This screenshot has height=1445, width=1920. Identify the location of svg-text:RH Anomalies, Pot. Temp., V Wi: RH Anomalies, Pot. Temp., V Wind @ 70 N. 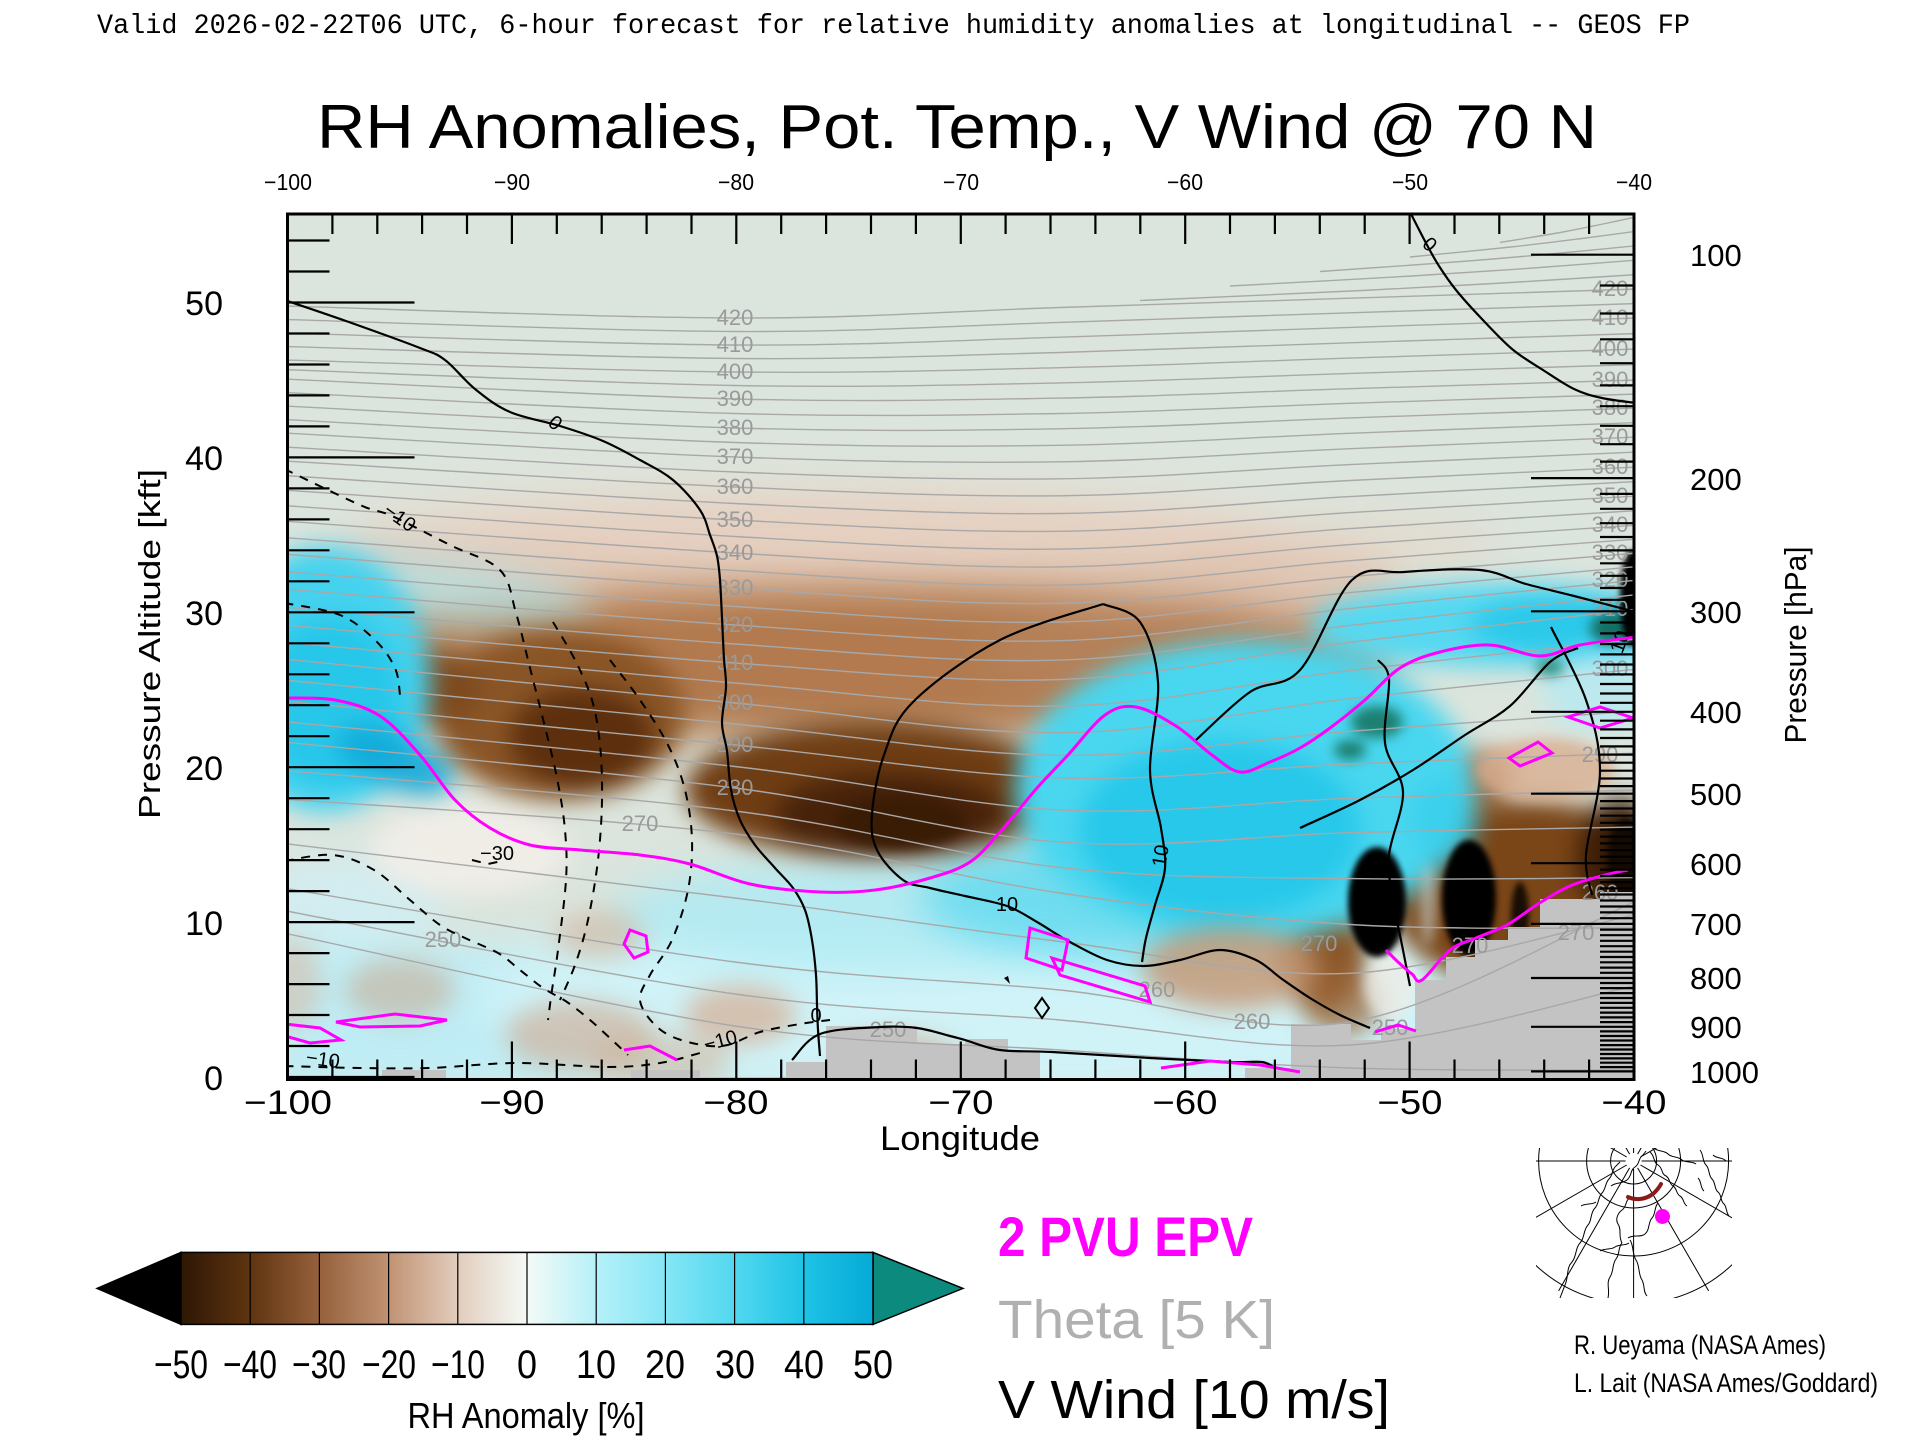
(957, 127).